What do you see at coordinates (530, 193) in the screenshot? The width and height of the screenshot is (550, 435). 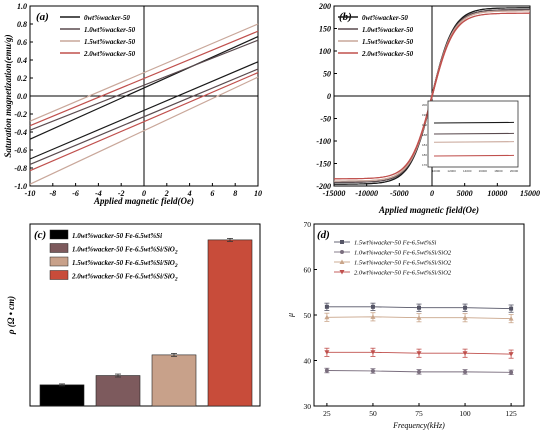 I see `panel-b-xtick-label: 15000` at bounding box center [530, 193].